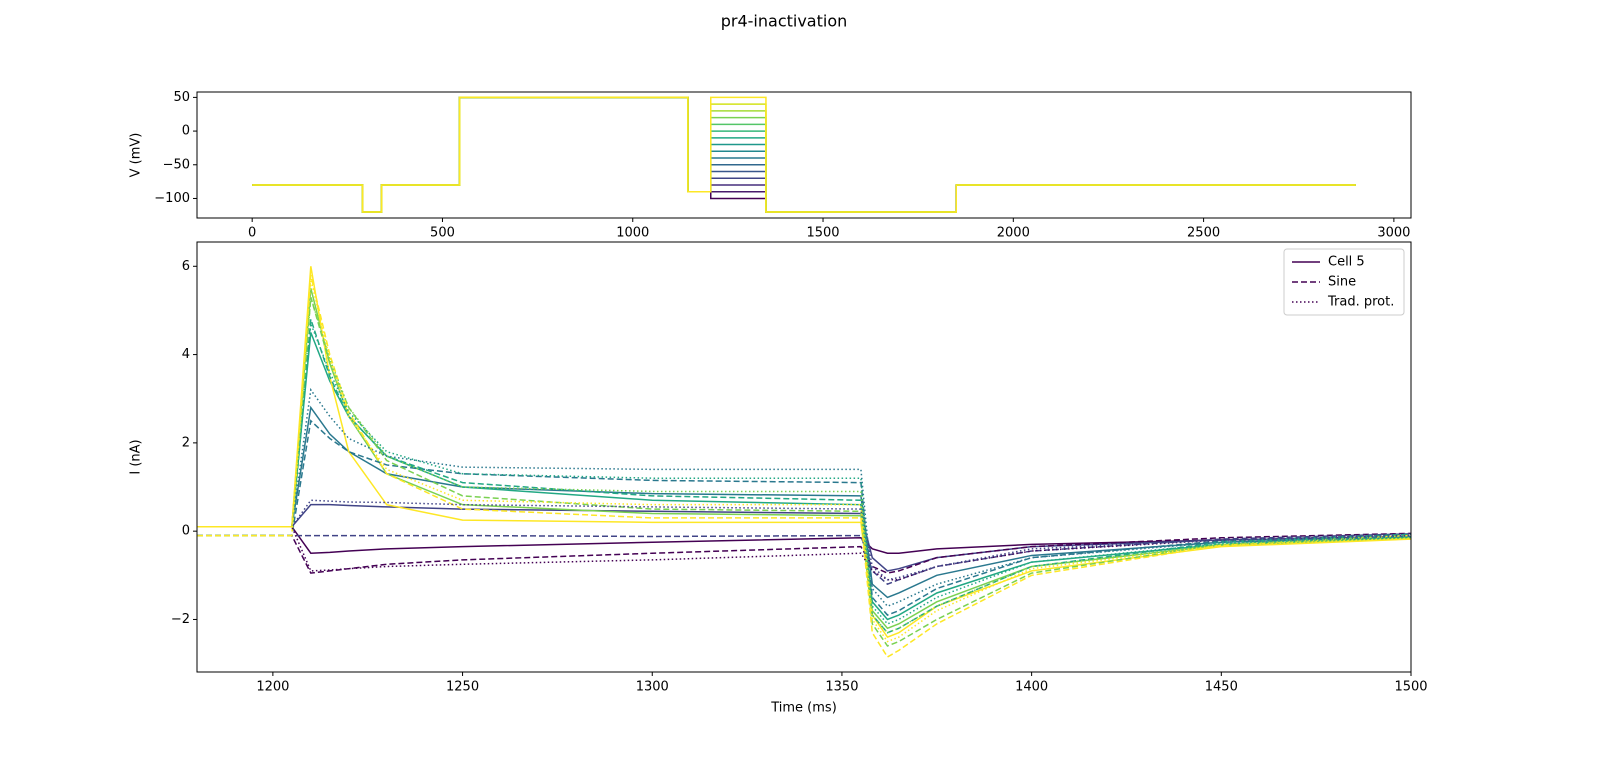 The width and height of the screenshot is (1600, 771). Describe the element at coordinates (652, 687) in the screenshot. I see `x-tick-label: 1300` at that location.